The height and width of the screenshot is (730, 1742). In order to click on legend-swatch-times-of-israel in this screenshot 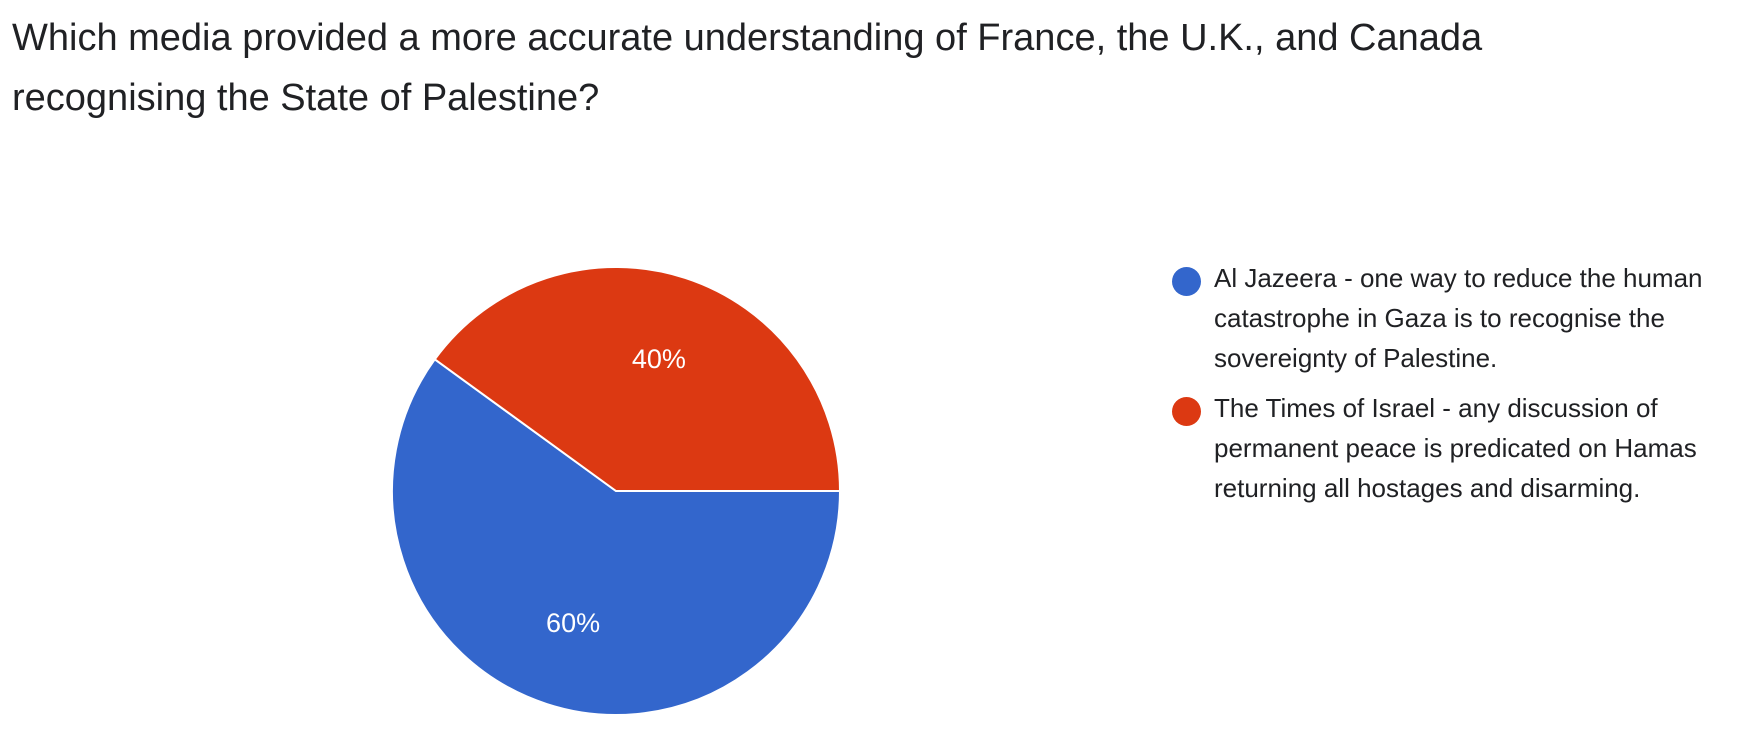, I will do `click(1186, 411)`.